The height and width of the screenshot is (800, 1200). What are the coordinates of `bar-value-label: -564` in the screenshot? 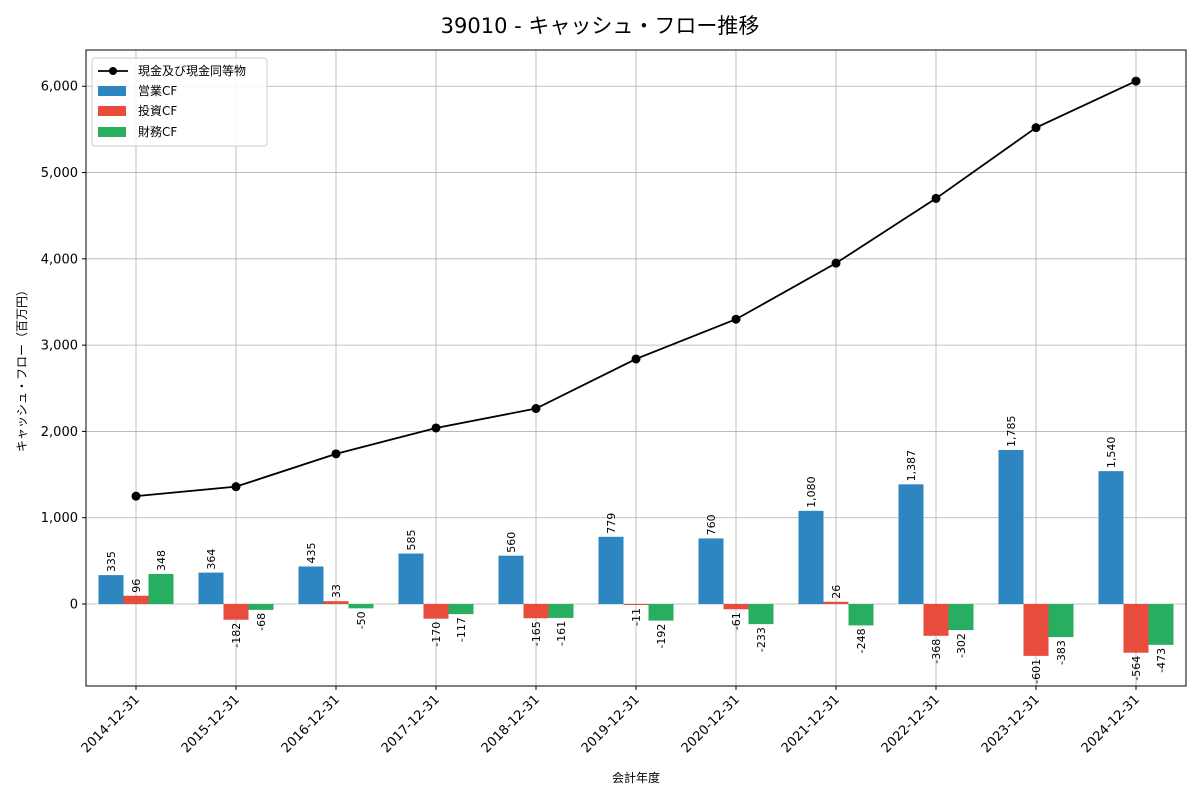 It's located at (1136, 668).